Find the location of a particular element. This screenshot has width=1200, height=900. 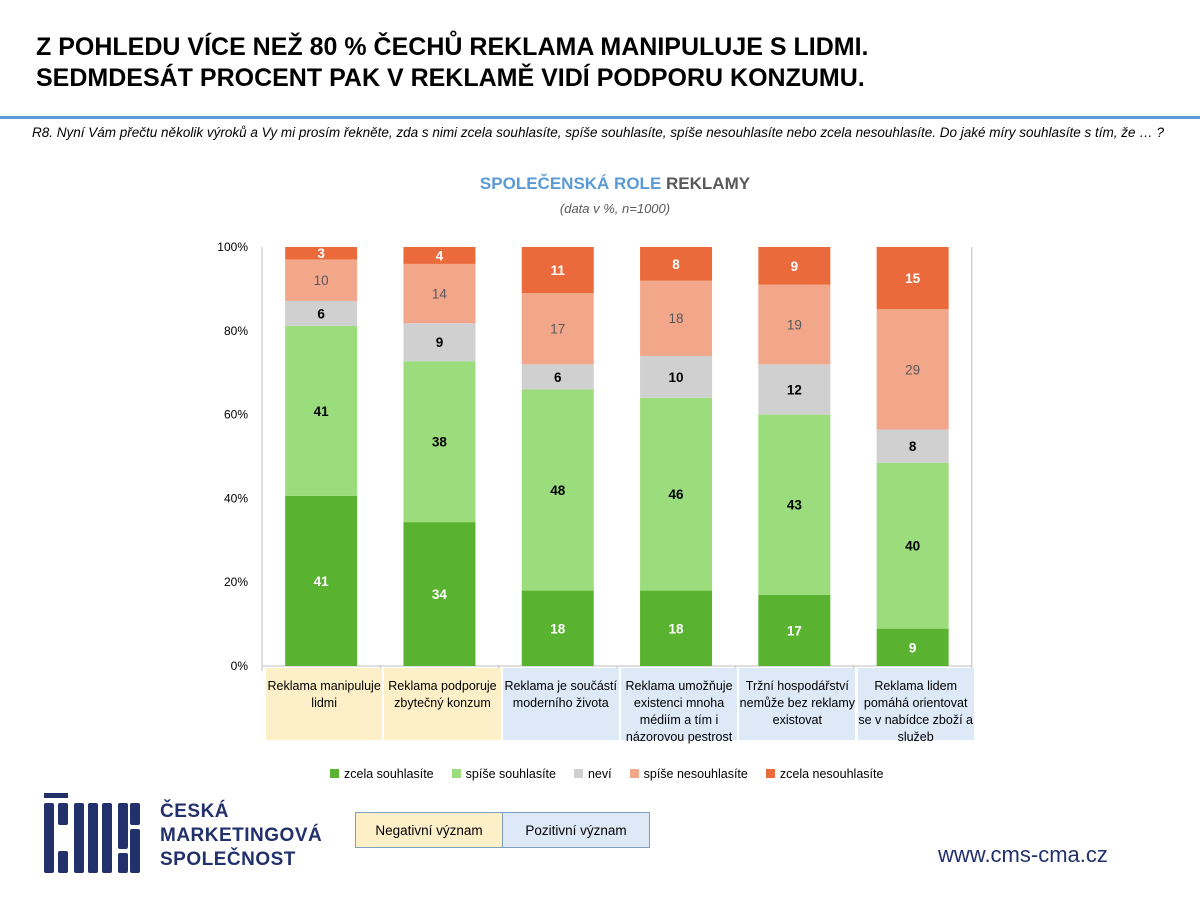

legend-item: neví is located at coordinates (592, 774).